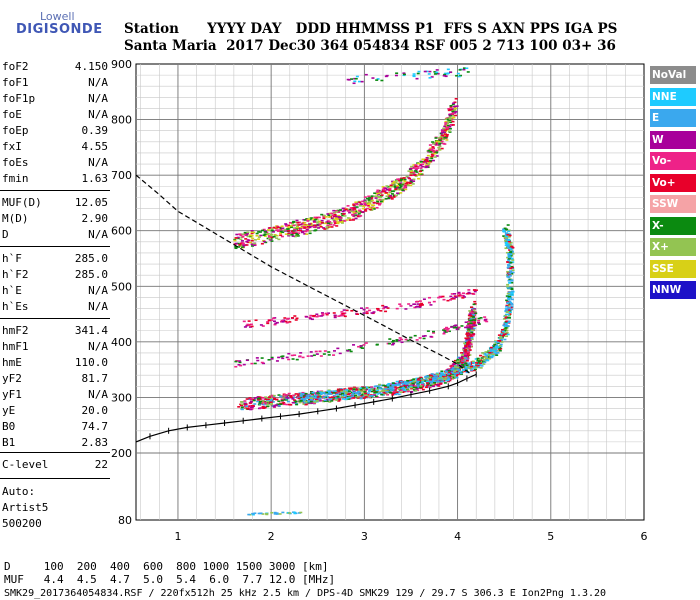 This screenshot has height=600, width=700. I want to click on param-value: 110.0, so click(91, 362).